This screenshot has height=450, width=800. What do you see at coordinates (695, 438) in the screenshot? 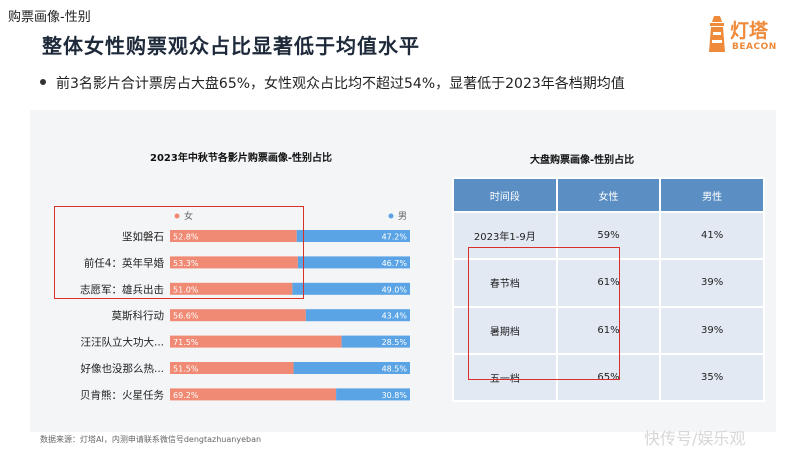
I see `watermark: 快传号/娱乐观` at bounding box center [695, 438].